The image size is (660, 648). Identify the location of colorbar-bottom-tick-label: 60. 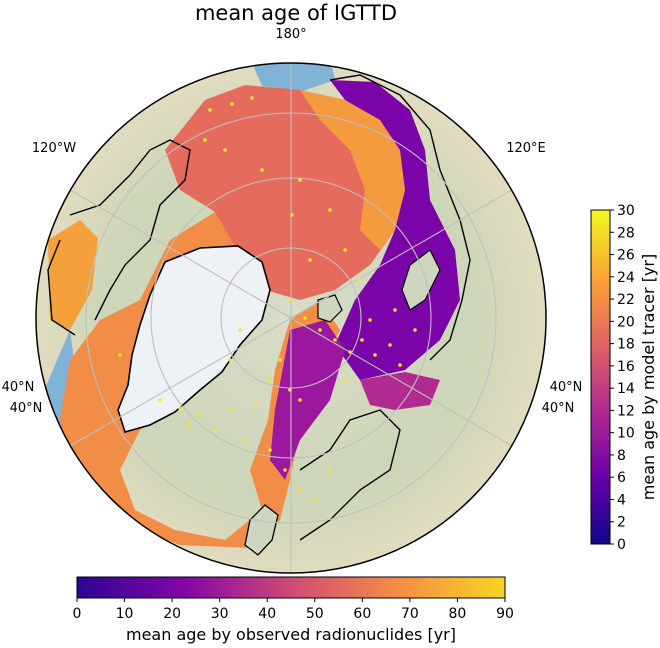
(362, 614).